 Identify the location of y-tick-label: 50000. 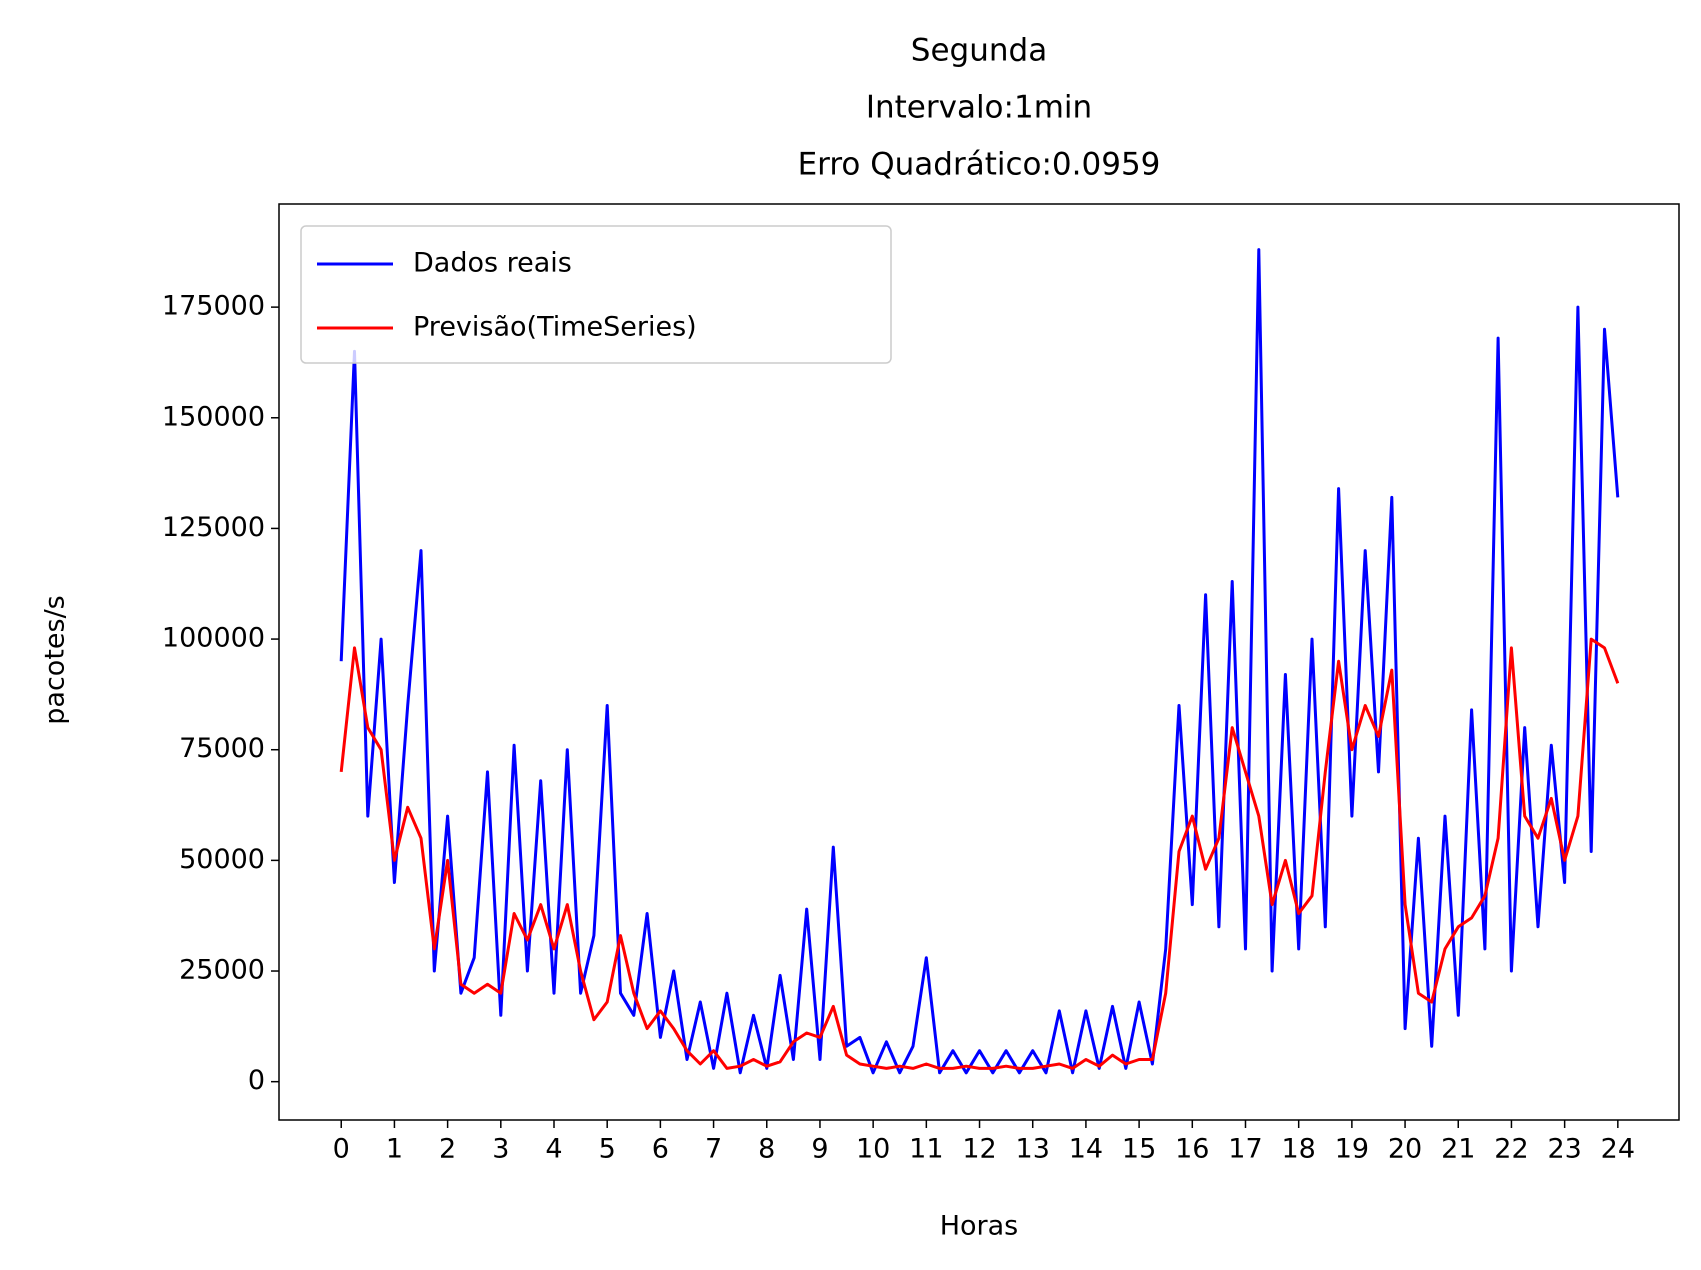
(222, 859).